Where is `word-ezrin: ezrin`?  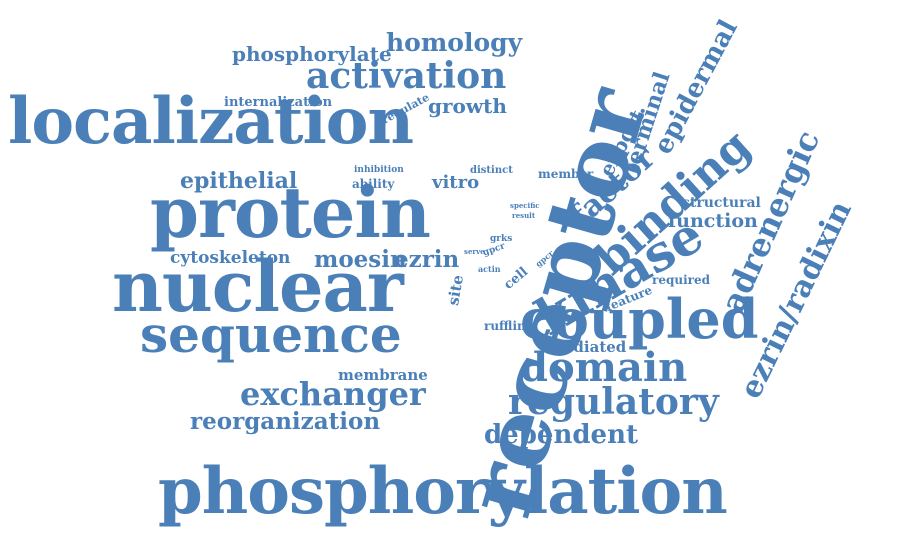
word-ezrin: ezrin is located at coordinates (427, 259).